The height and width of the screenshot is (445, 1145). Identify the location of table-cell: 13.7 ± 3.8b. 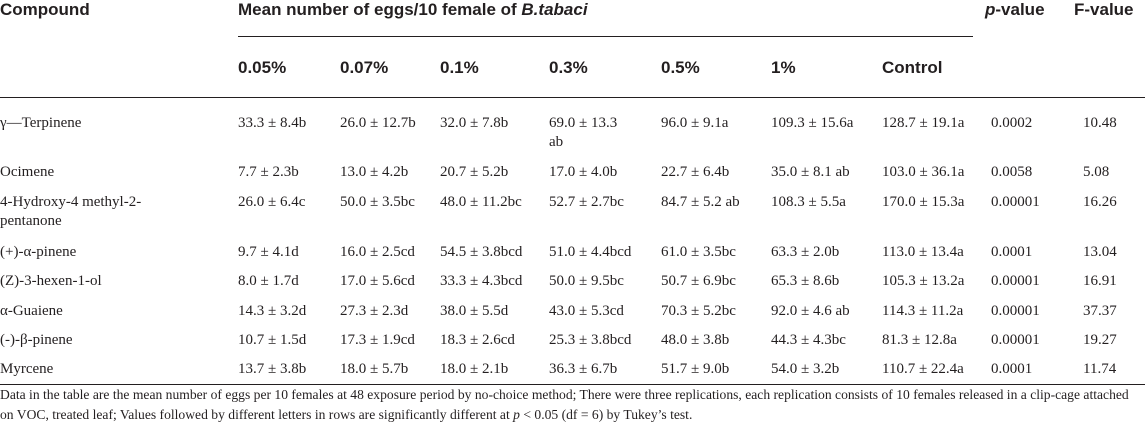
(272, 369).